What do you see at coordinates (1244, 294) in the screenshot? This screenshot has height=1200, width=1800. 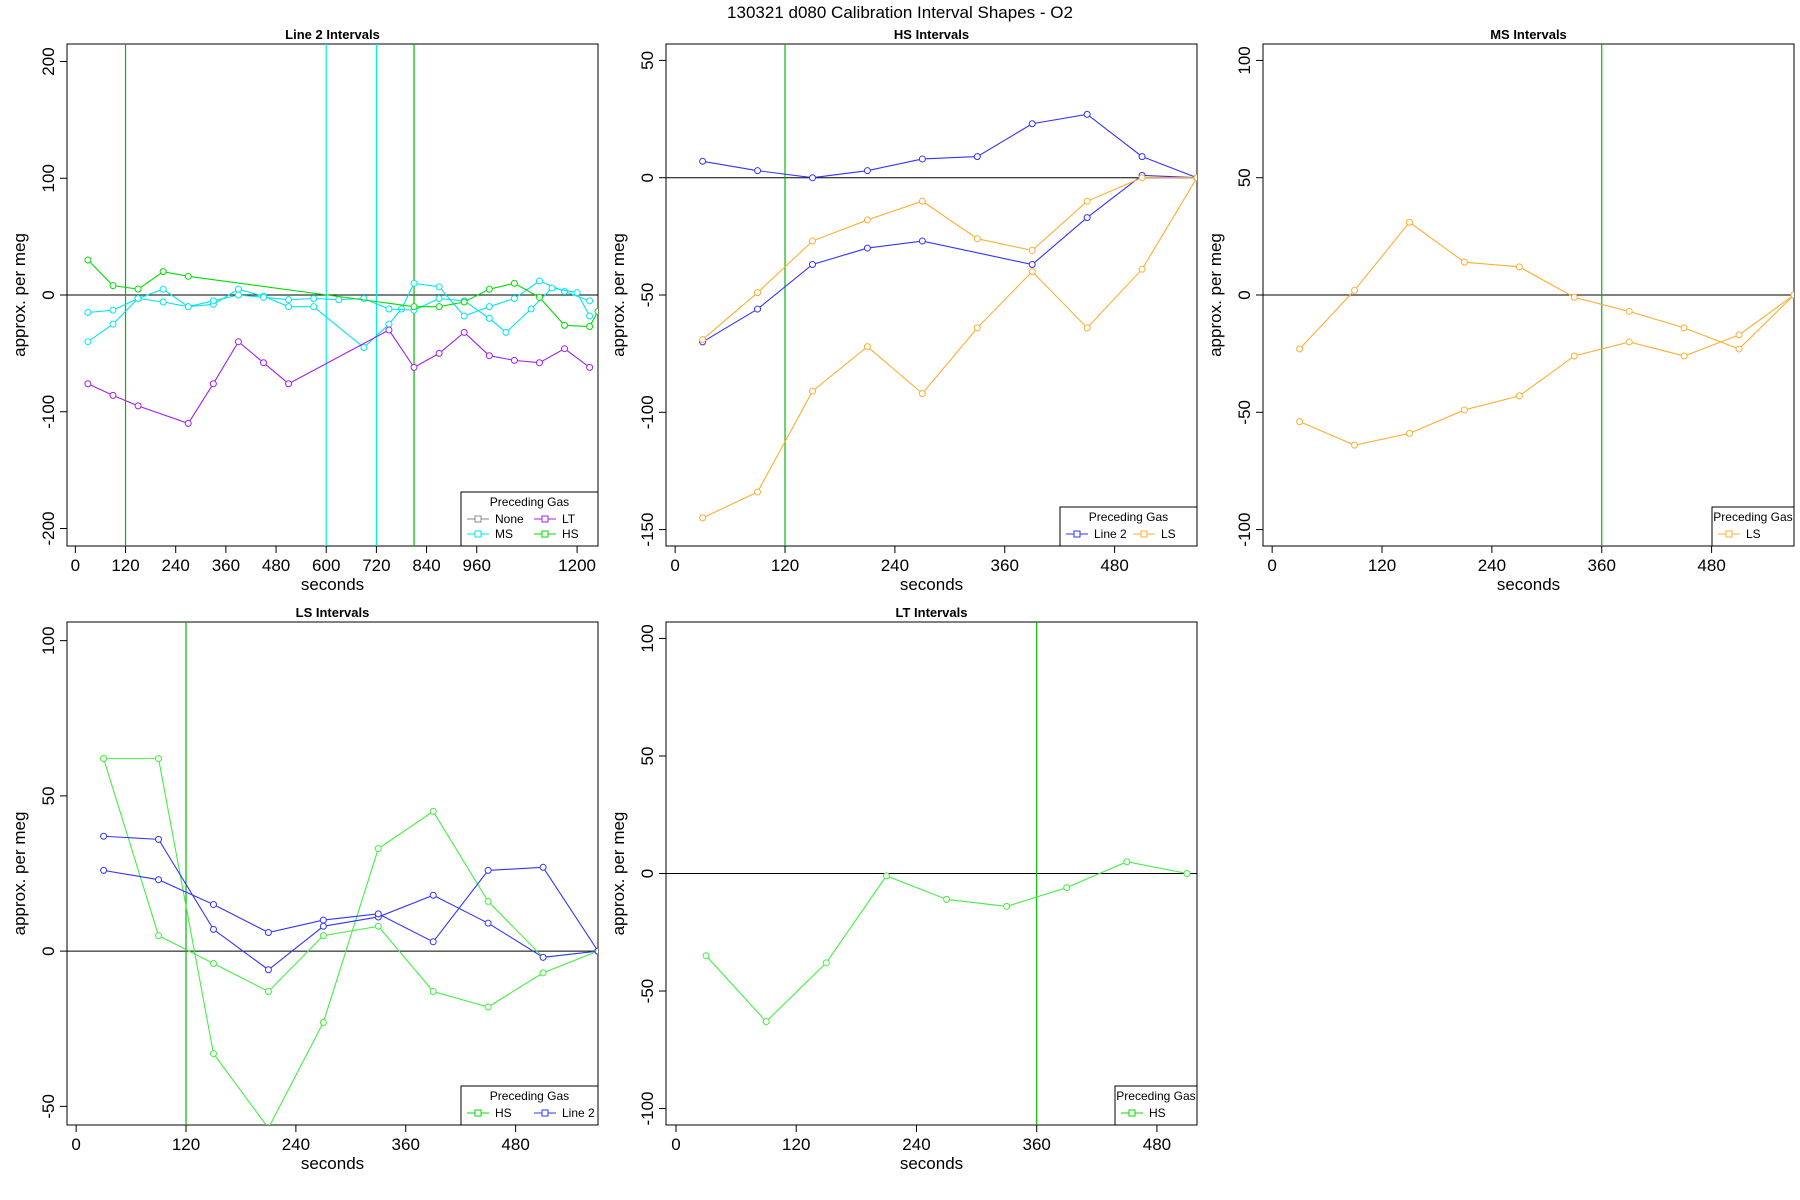 I see `y-tick-label: 0` at bounding box center [1244, 294].